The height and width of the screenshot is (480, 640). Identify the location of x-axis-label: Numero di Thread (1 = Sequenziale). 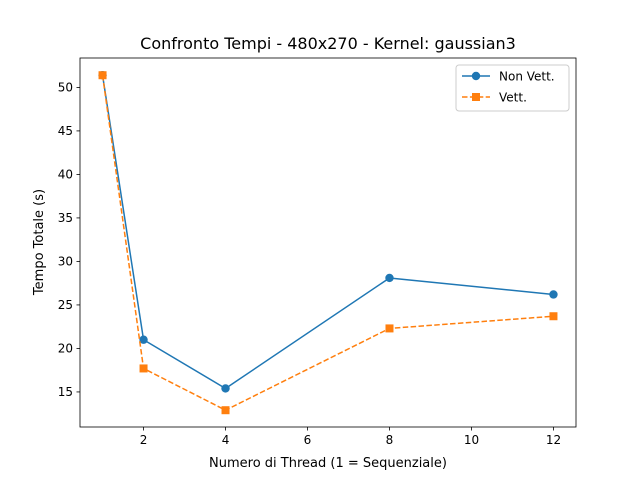
(328, 463).